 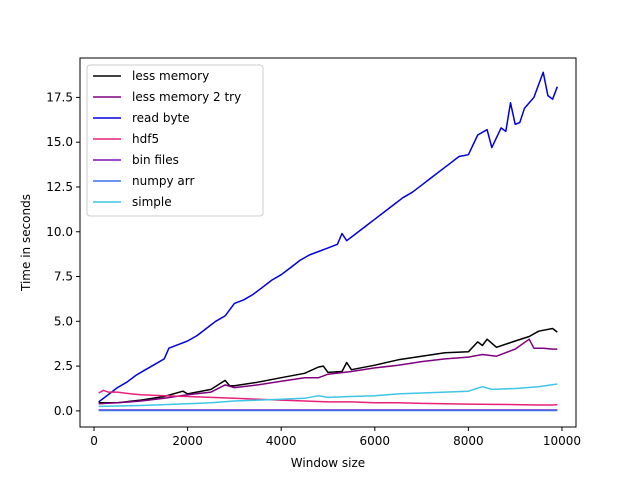 I want to click on series-line-less-memory-2-try, so click(x=328, y=371).